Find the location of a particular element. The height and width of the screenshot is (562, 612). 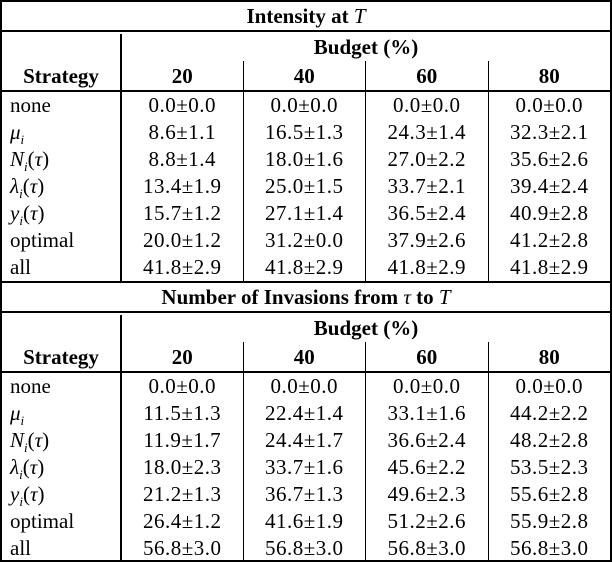

value-cell: 55.6±2.8 is located at coordinates (549, 494).